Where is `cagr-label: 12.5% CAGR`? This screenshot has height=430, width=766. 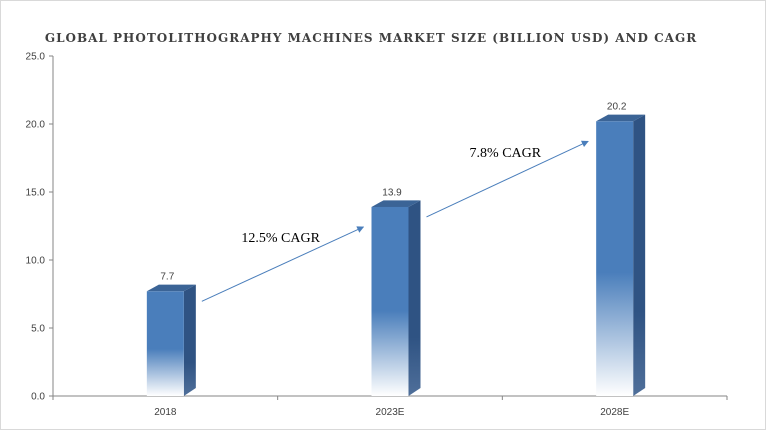
cagr-label: 12.5% CAGR is located at coordinates (280, 238).